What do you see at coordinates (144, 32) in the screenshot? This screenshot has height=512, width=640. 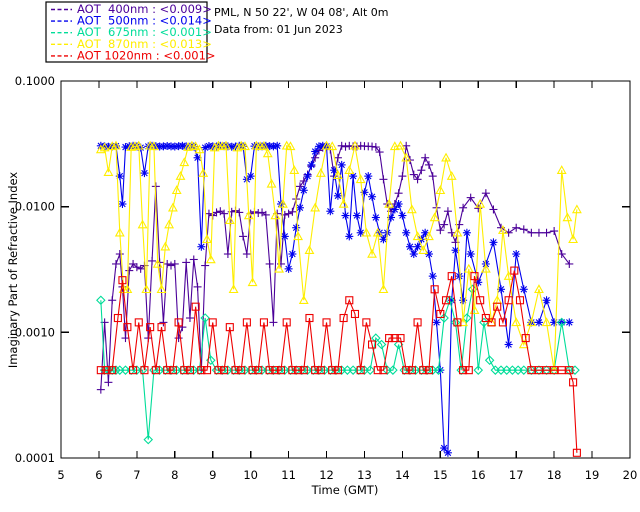 I see `legend-label: AOT 675nm : <0.001>` at bounding box center [144, 32].